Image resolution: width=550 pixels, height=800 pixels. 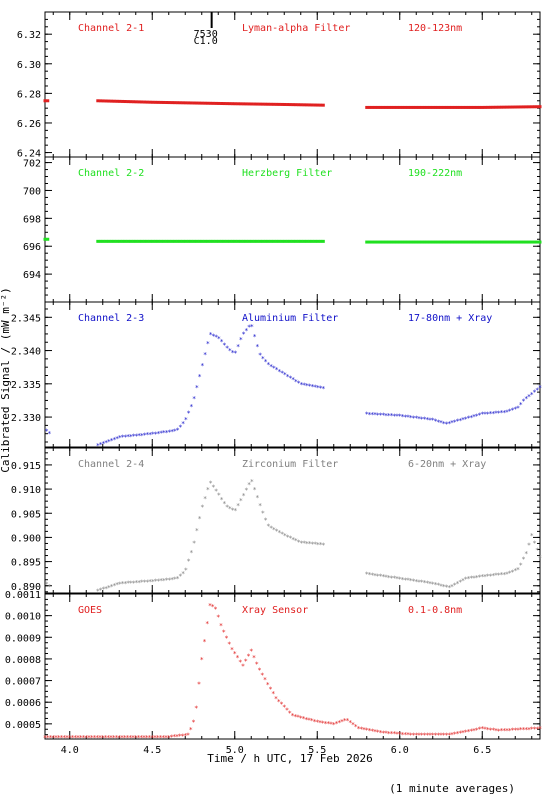 I want to click on y-tick-label: 694, so click(x=32, y=275).